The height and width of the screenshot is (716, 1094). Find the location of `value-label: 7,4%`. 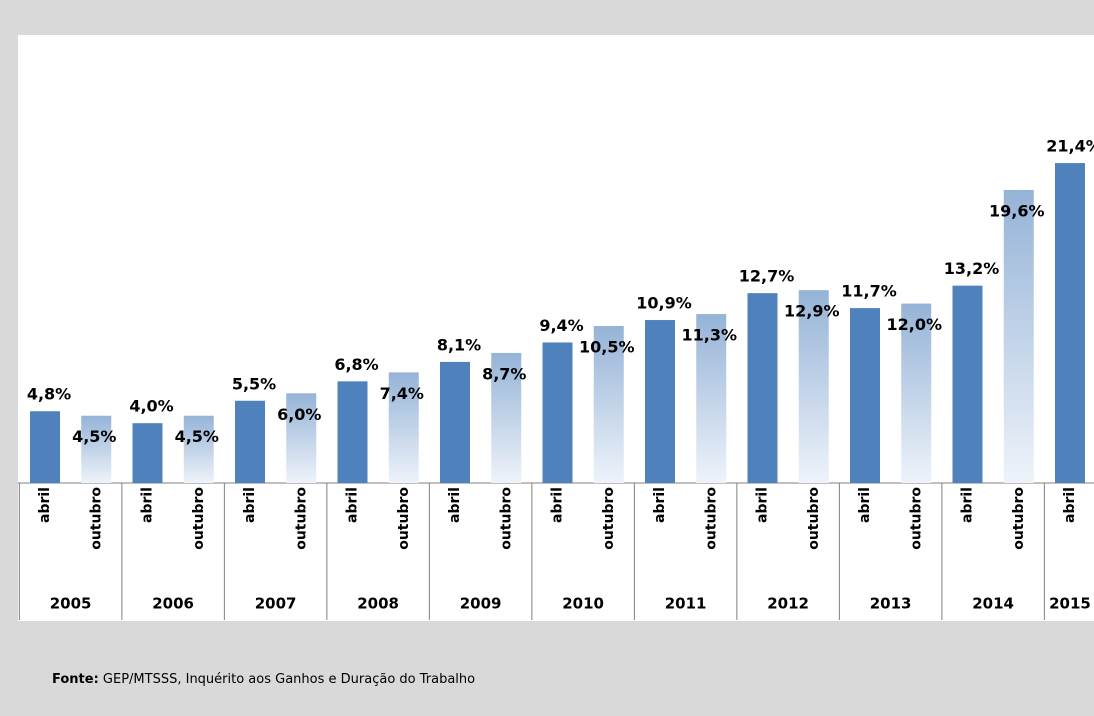

value-label: 7,4% is located at coordinates (402, 393).